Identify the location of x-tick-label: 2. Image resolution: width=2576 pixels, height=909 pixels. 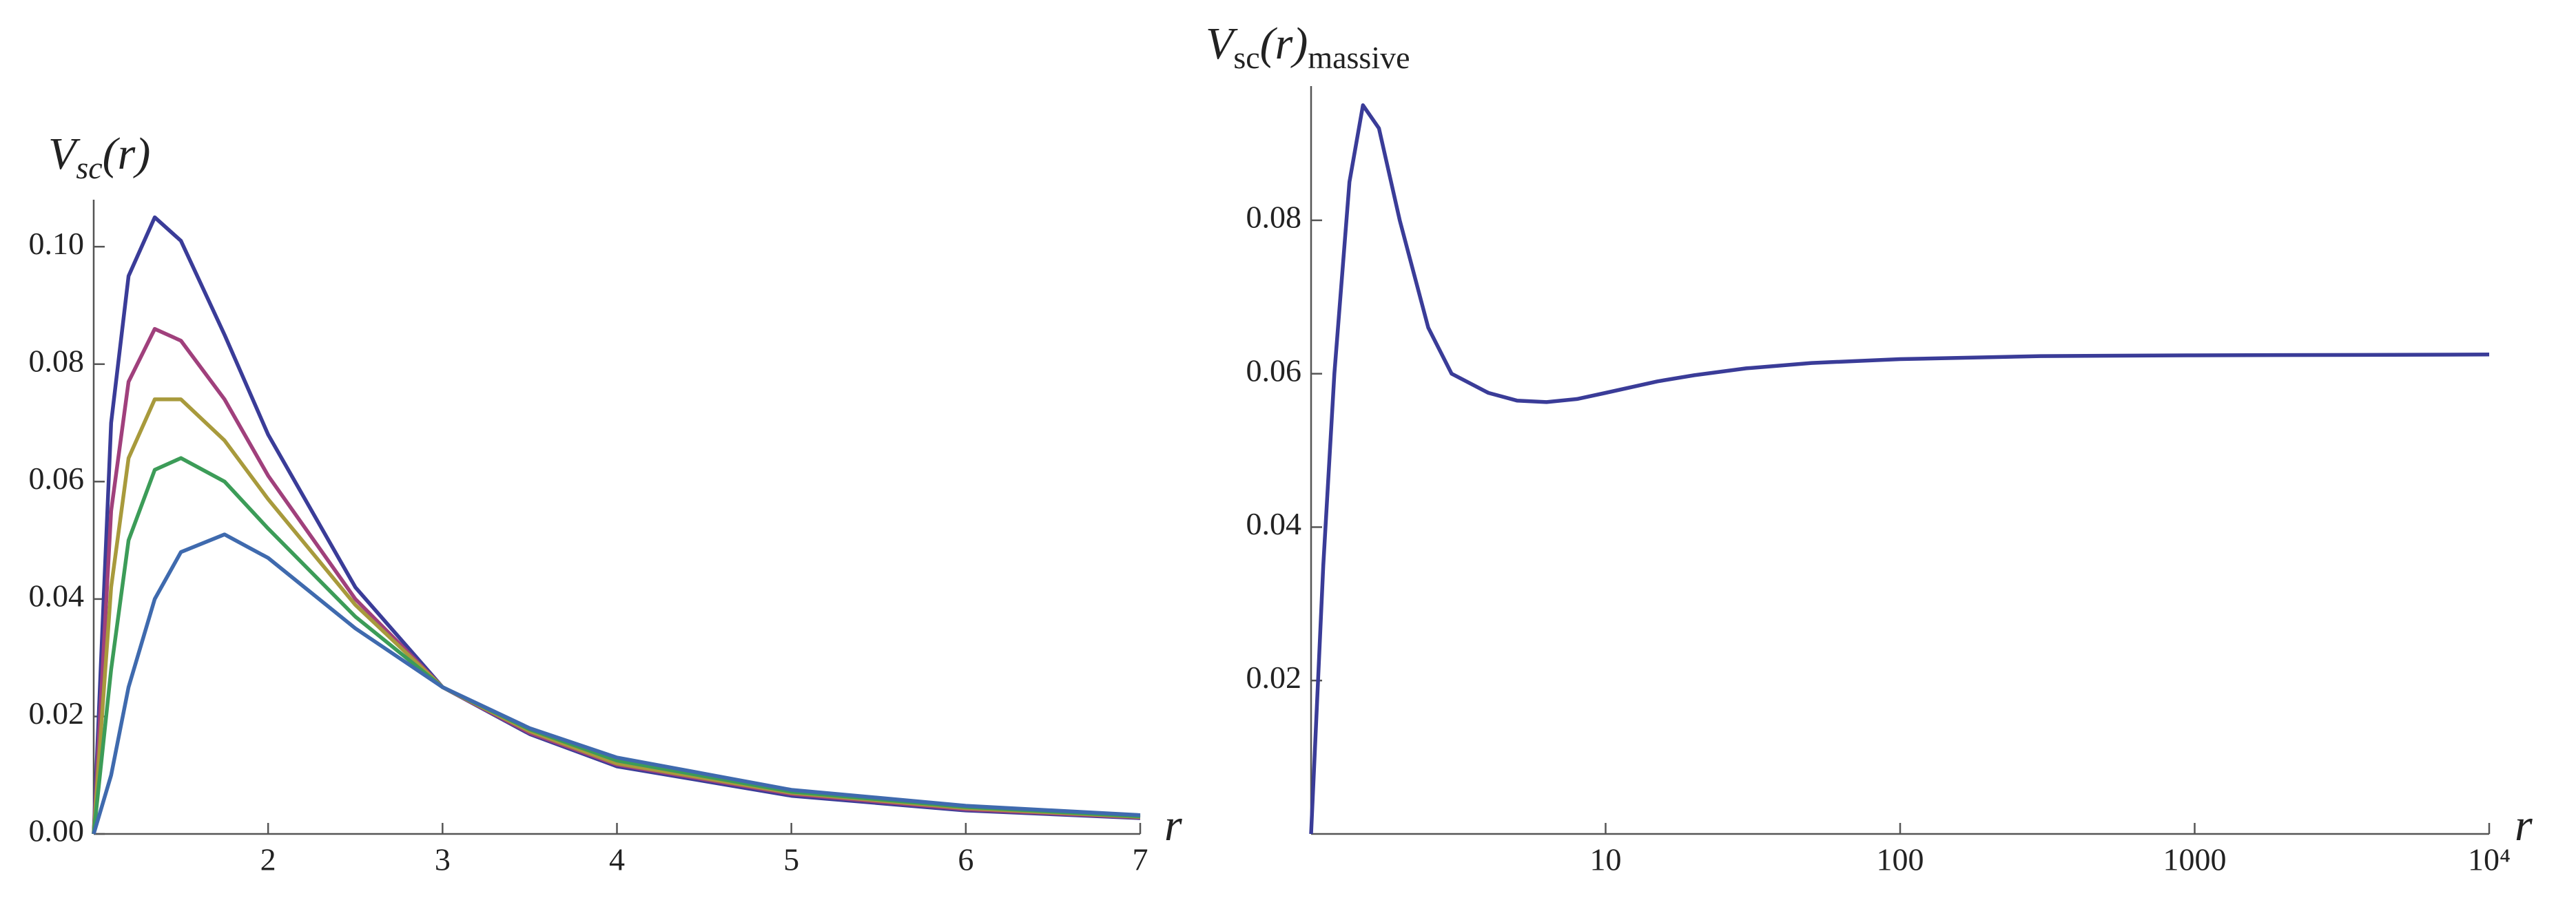
(268, 859).